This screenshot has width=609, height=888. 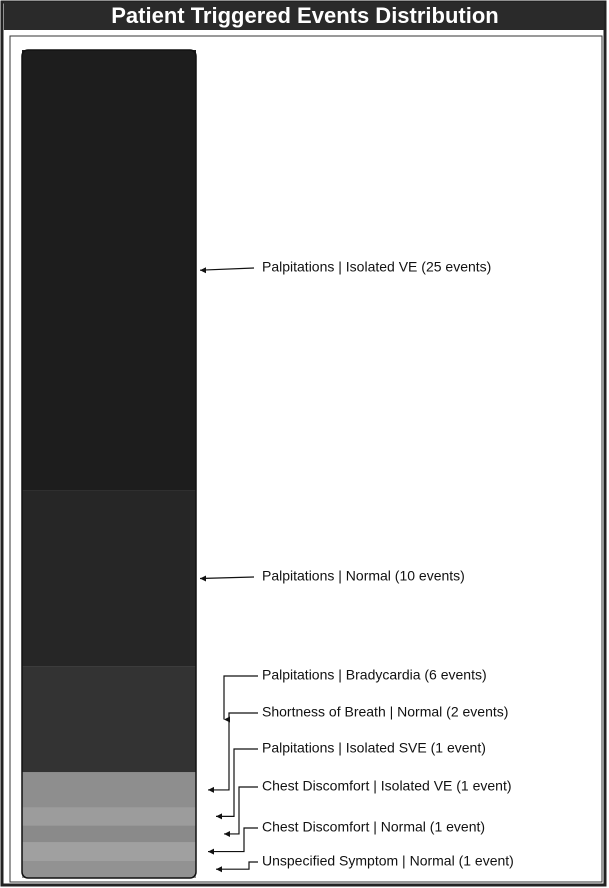 I want to click on chart-title: Patient Triggered Events Distribution, so click(x=305, y=15).